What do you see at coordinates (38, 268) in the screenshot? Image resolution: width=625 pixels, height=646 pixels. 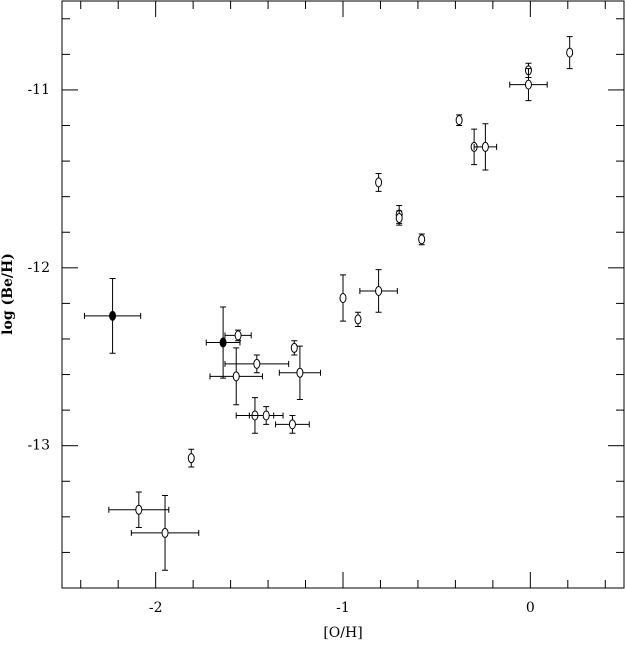 I see `y-tick-label: -12` at bounding box center [38, 268].